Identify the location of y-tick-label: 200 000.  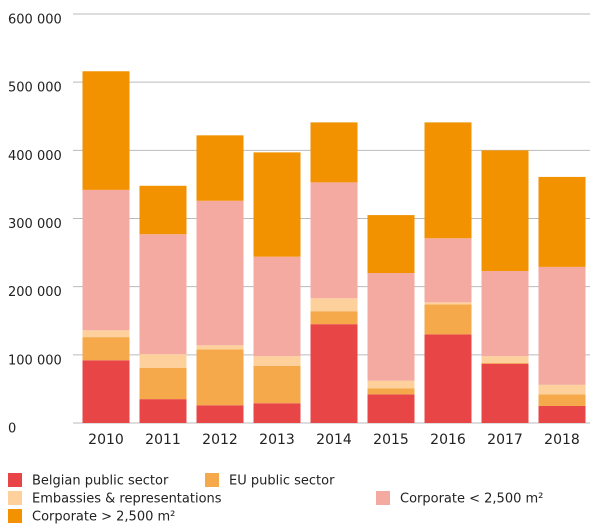
(35, 292).